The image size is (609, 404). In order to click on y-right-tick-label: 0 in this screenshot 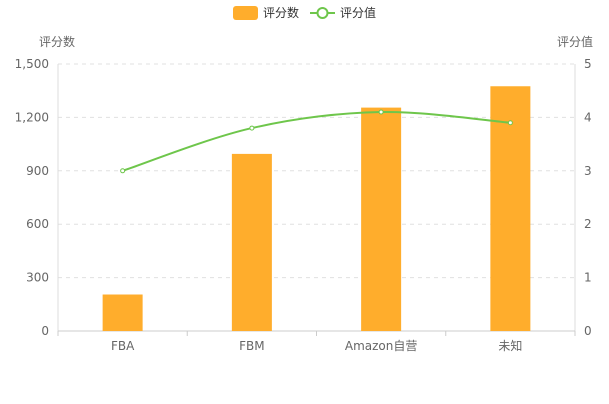, I will do `click(588, 331)`.